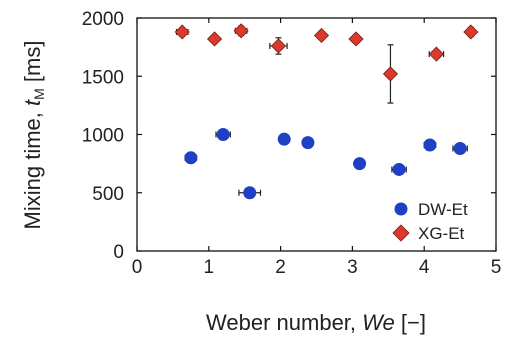  Describe the element at coordinates (33, 135) in the screenshot. I see `y-axis-label: Mixing time, tM [ms]` at that location.